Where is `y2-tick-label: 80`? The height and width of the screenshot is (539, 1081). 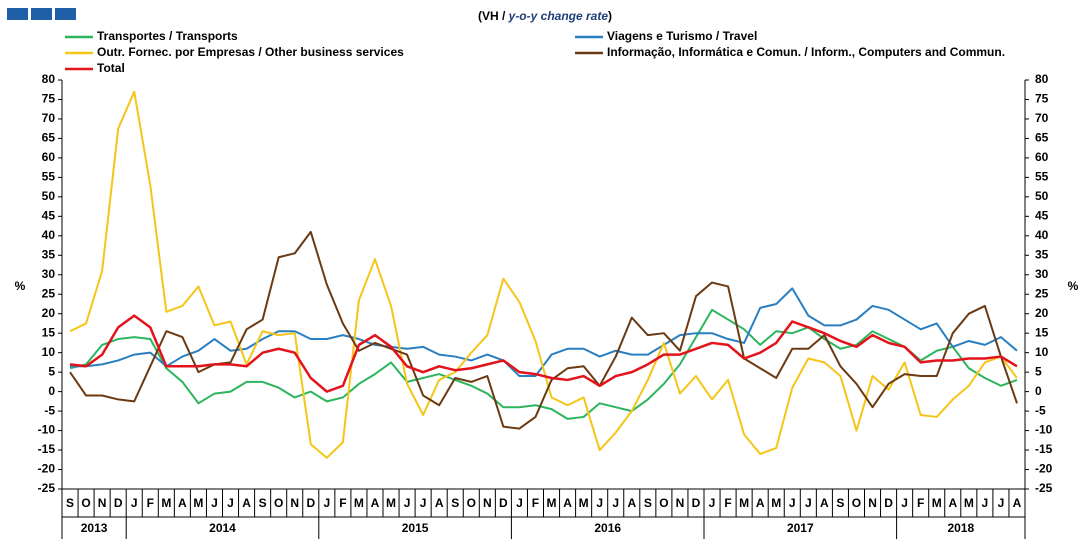 y2-tick-label: 80 is located at coordinates (1042, 79).